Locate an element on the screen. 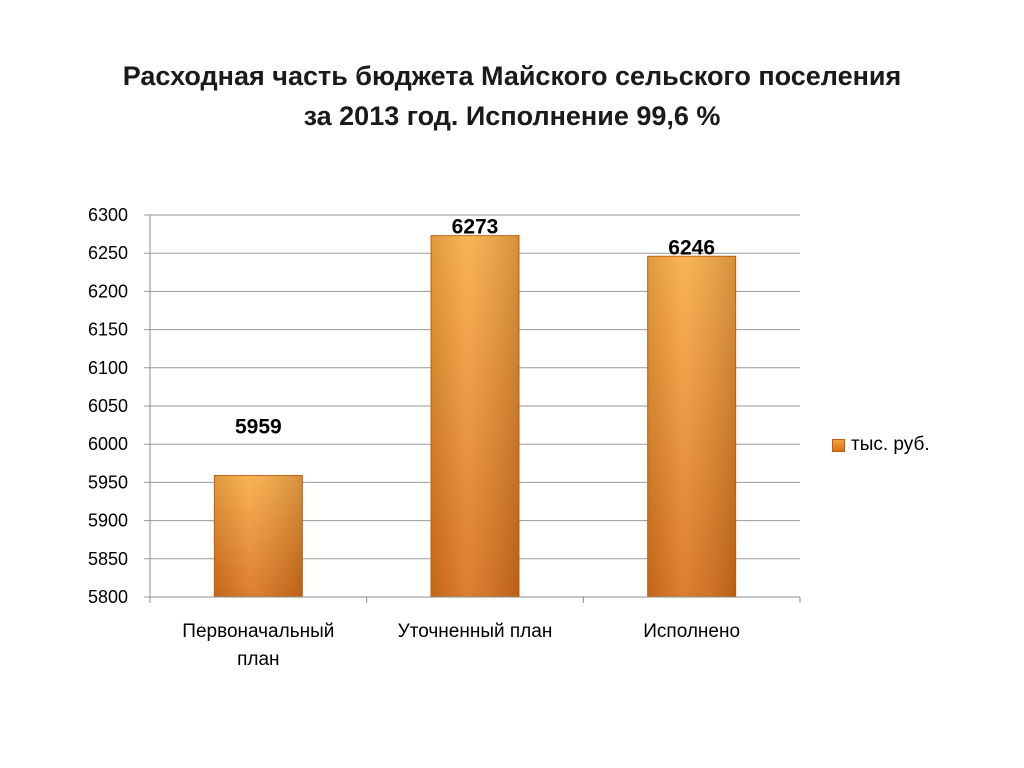 The image size is (1024, 768). legend-swatch is located at coordinates (838, 445).